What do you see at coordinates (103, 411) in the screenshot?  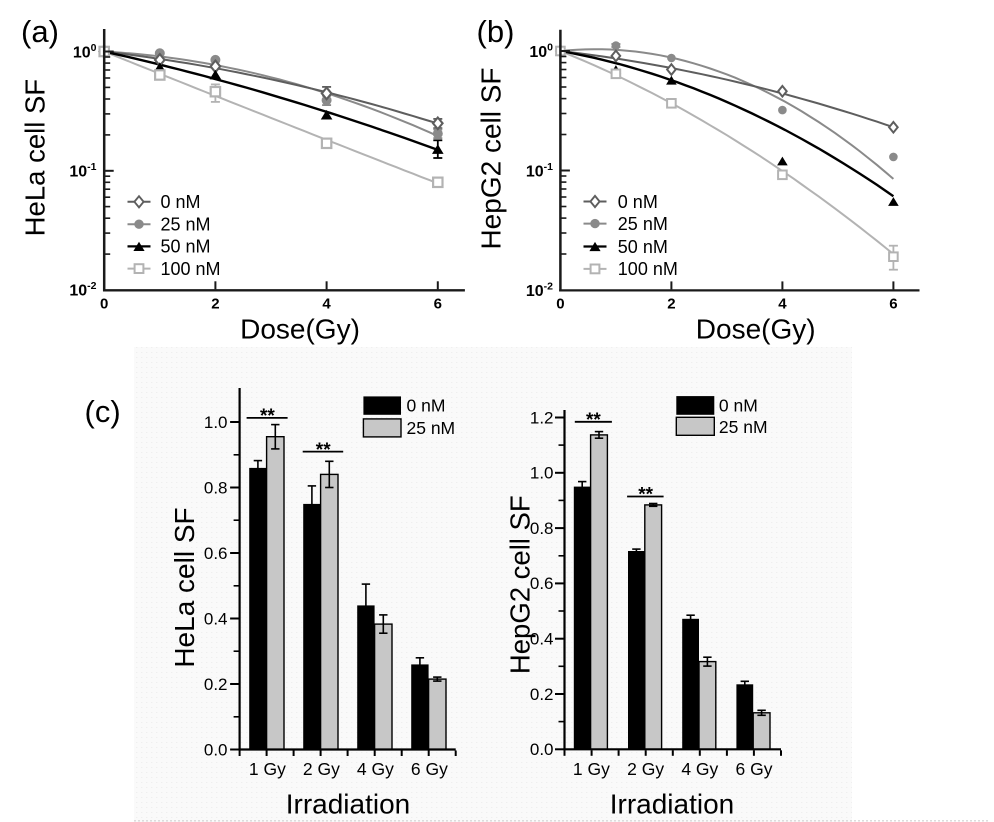 I see `svg-text: (c)` at bounding box center [103, 411].